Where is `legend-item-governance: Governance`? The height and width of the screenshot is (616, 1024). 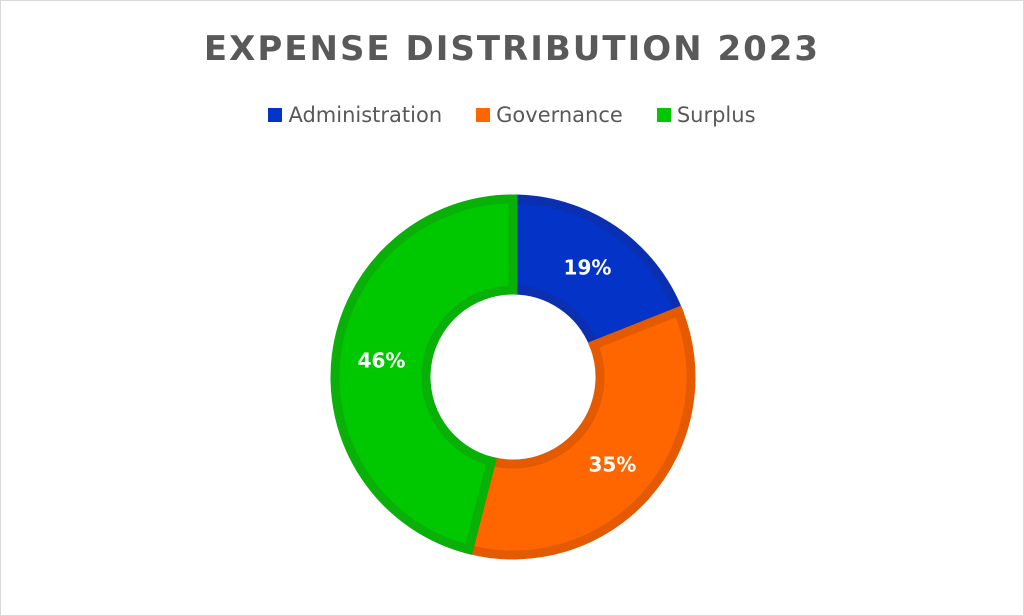 legend-item-governance: Governance is located at coordinates (549, 115).